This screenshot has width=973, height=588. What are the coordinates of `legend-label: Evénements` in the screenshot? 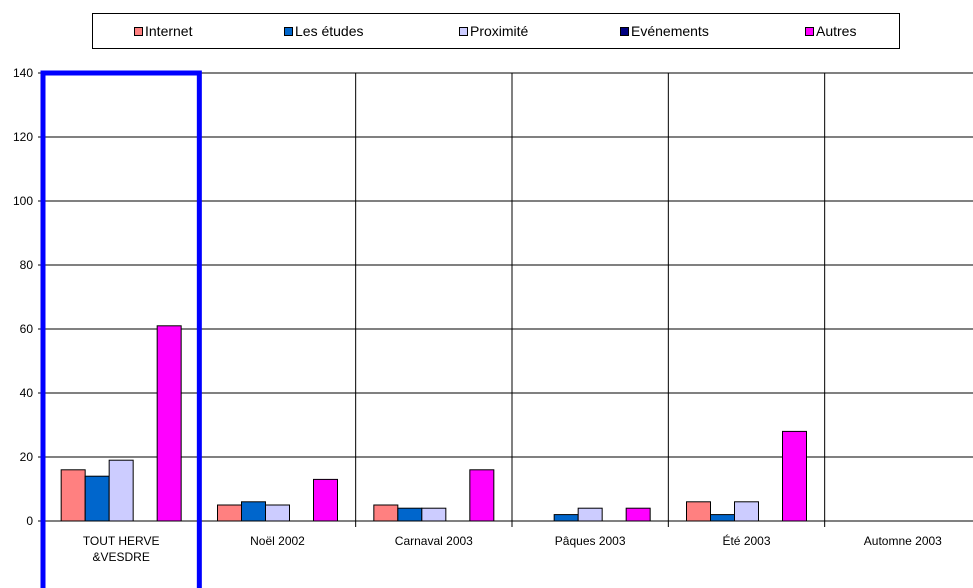 It's located at (670, 31).